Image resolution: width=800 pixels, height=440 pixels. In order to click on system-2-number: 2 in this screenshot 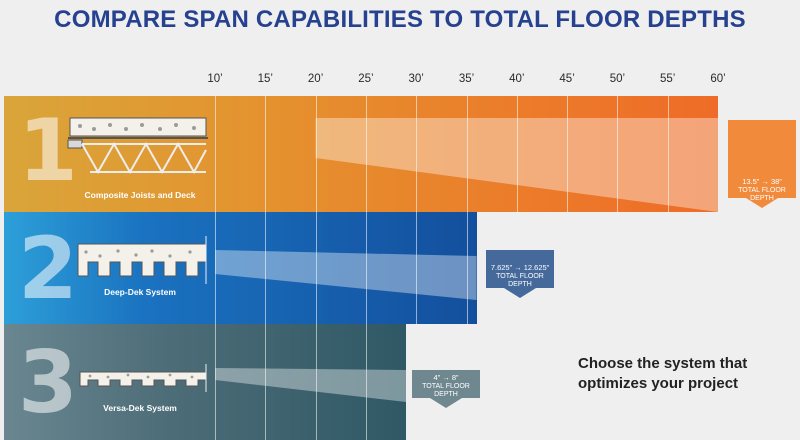, I will do `click(48, 269)`.